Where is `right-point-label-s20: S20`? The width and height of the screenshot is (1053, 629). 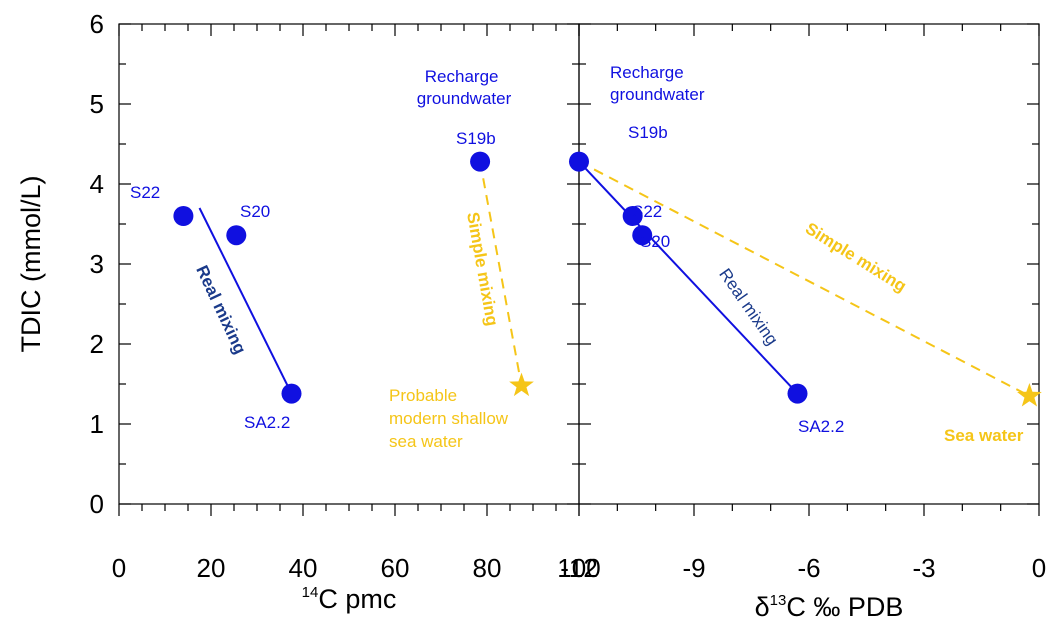
right-point-label-s20: S20 is located at coordinates (655, 241).